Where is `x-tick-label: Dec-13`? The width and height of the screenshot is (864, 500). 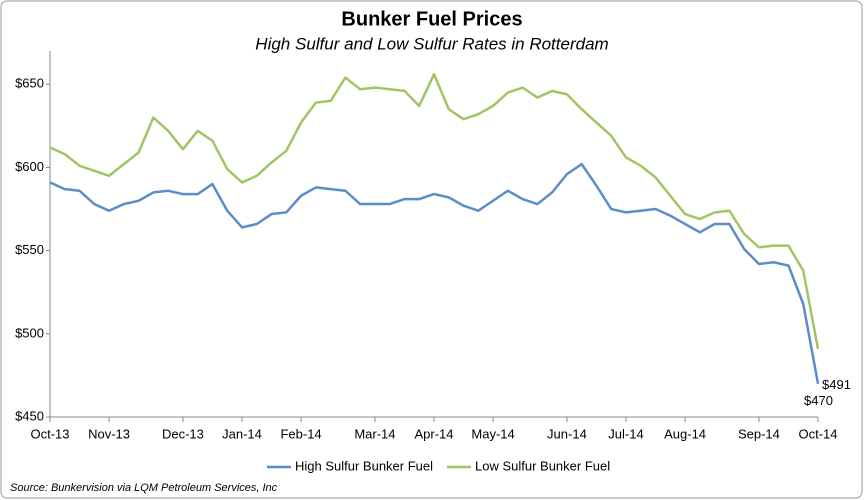
x-tick-label: Dec-13 is located at coordinates (183, 433).